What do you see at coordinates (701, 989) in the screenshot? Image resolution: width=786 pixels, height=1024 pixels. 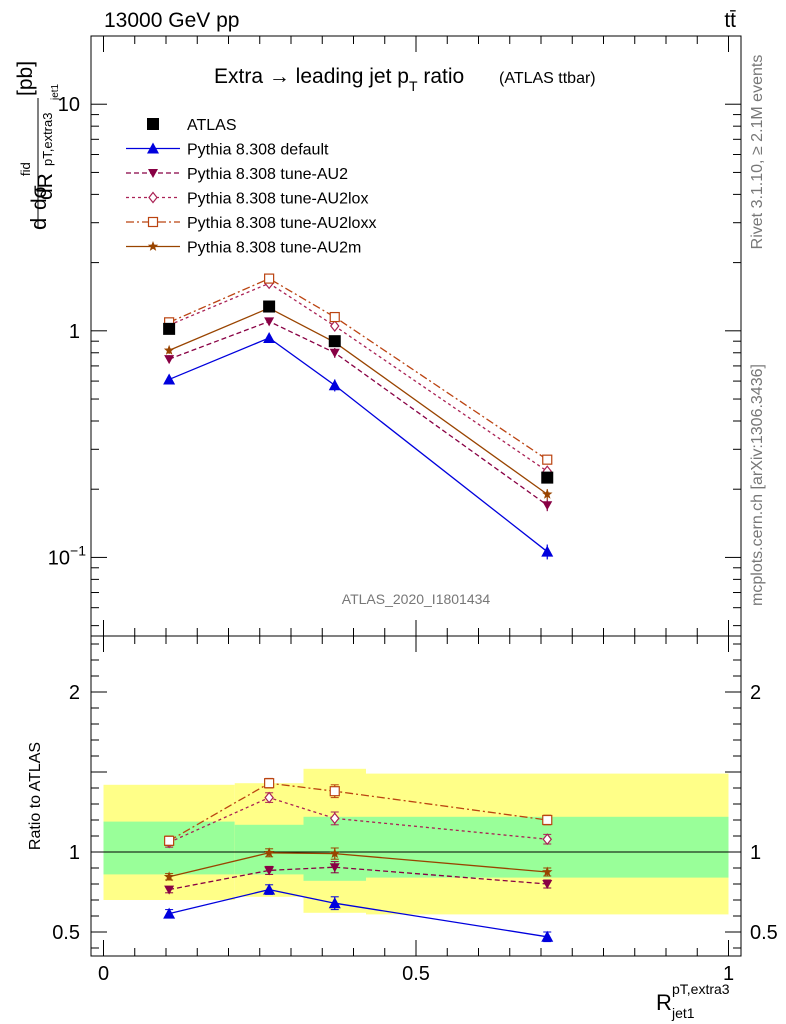 I see `x-label-sup: pT,extra3` at bounding box center [701, 989].